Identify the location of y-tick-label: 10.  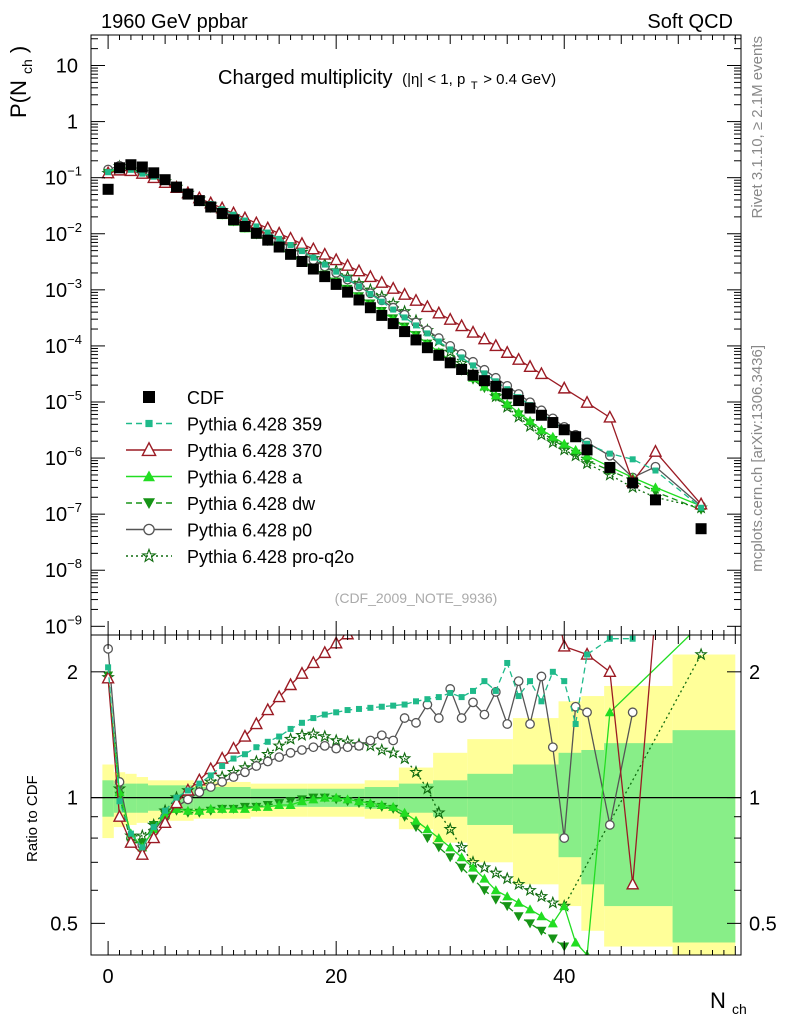
(67, 67).